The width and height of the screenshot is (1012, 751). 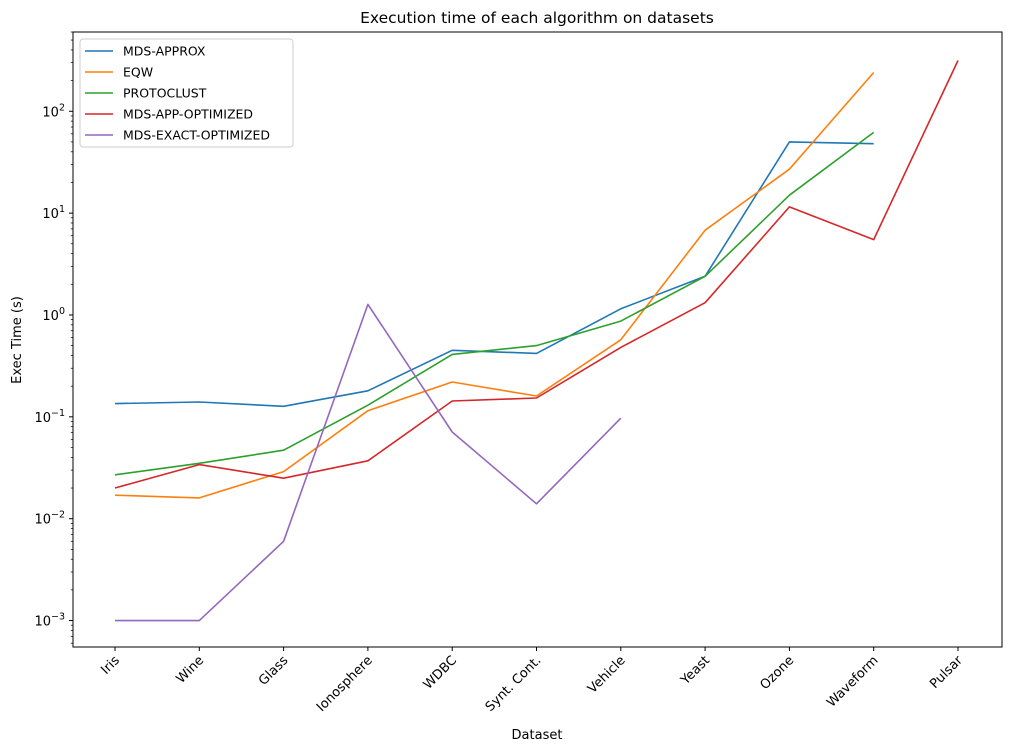 I want to click on x-tick-label: WDBC, so click(x=440, y=672).